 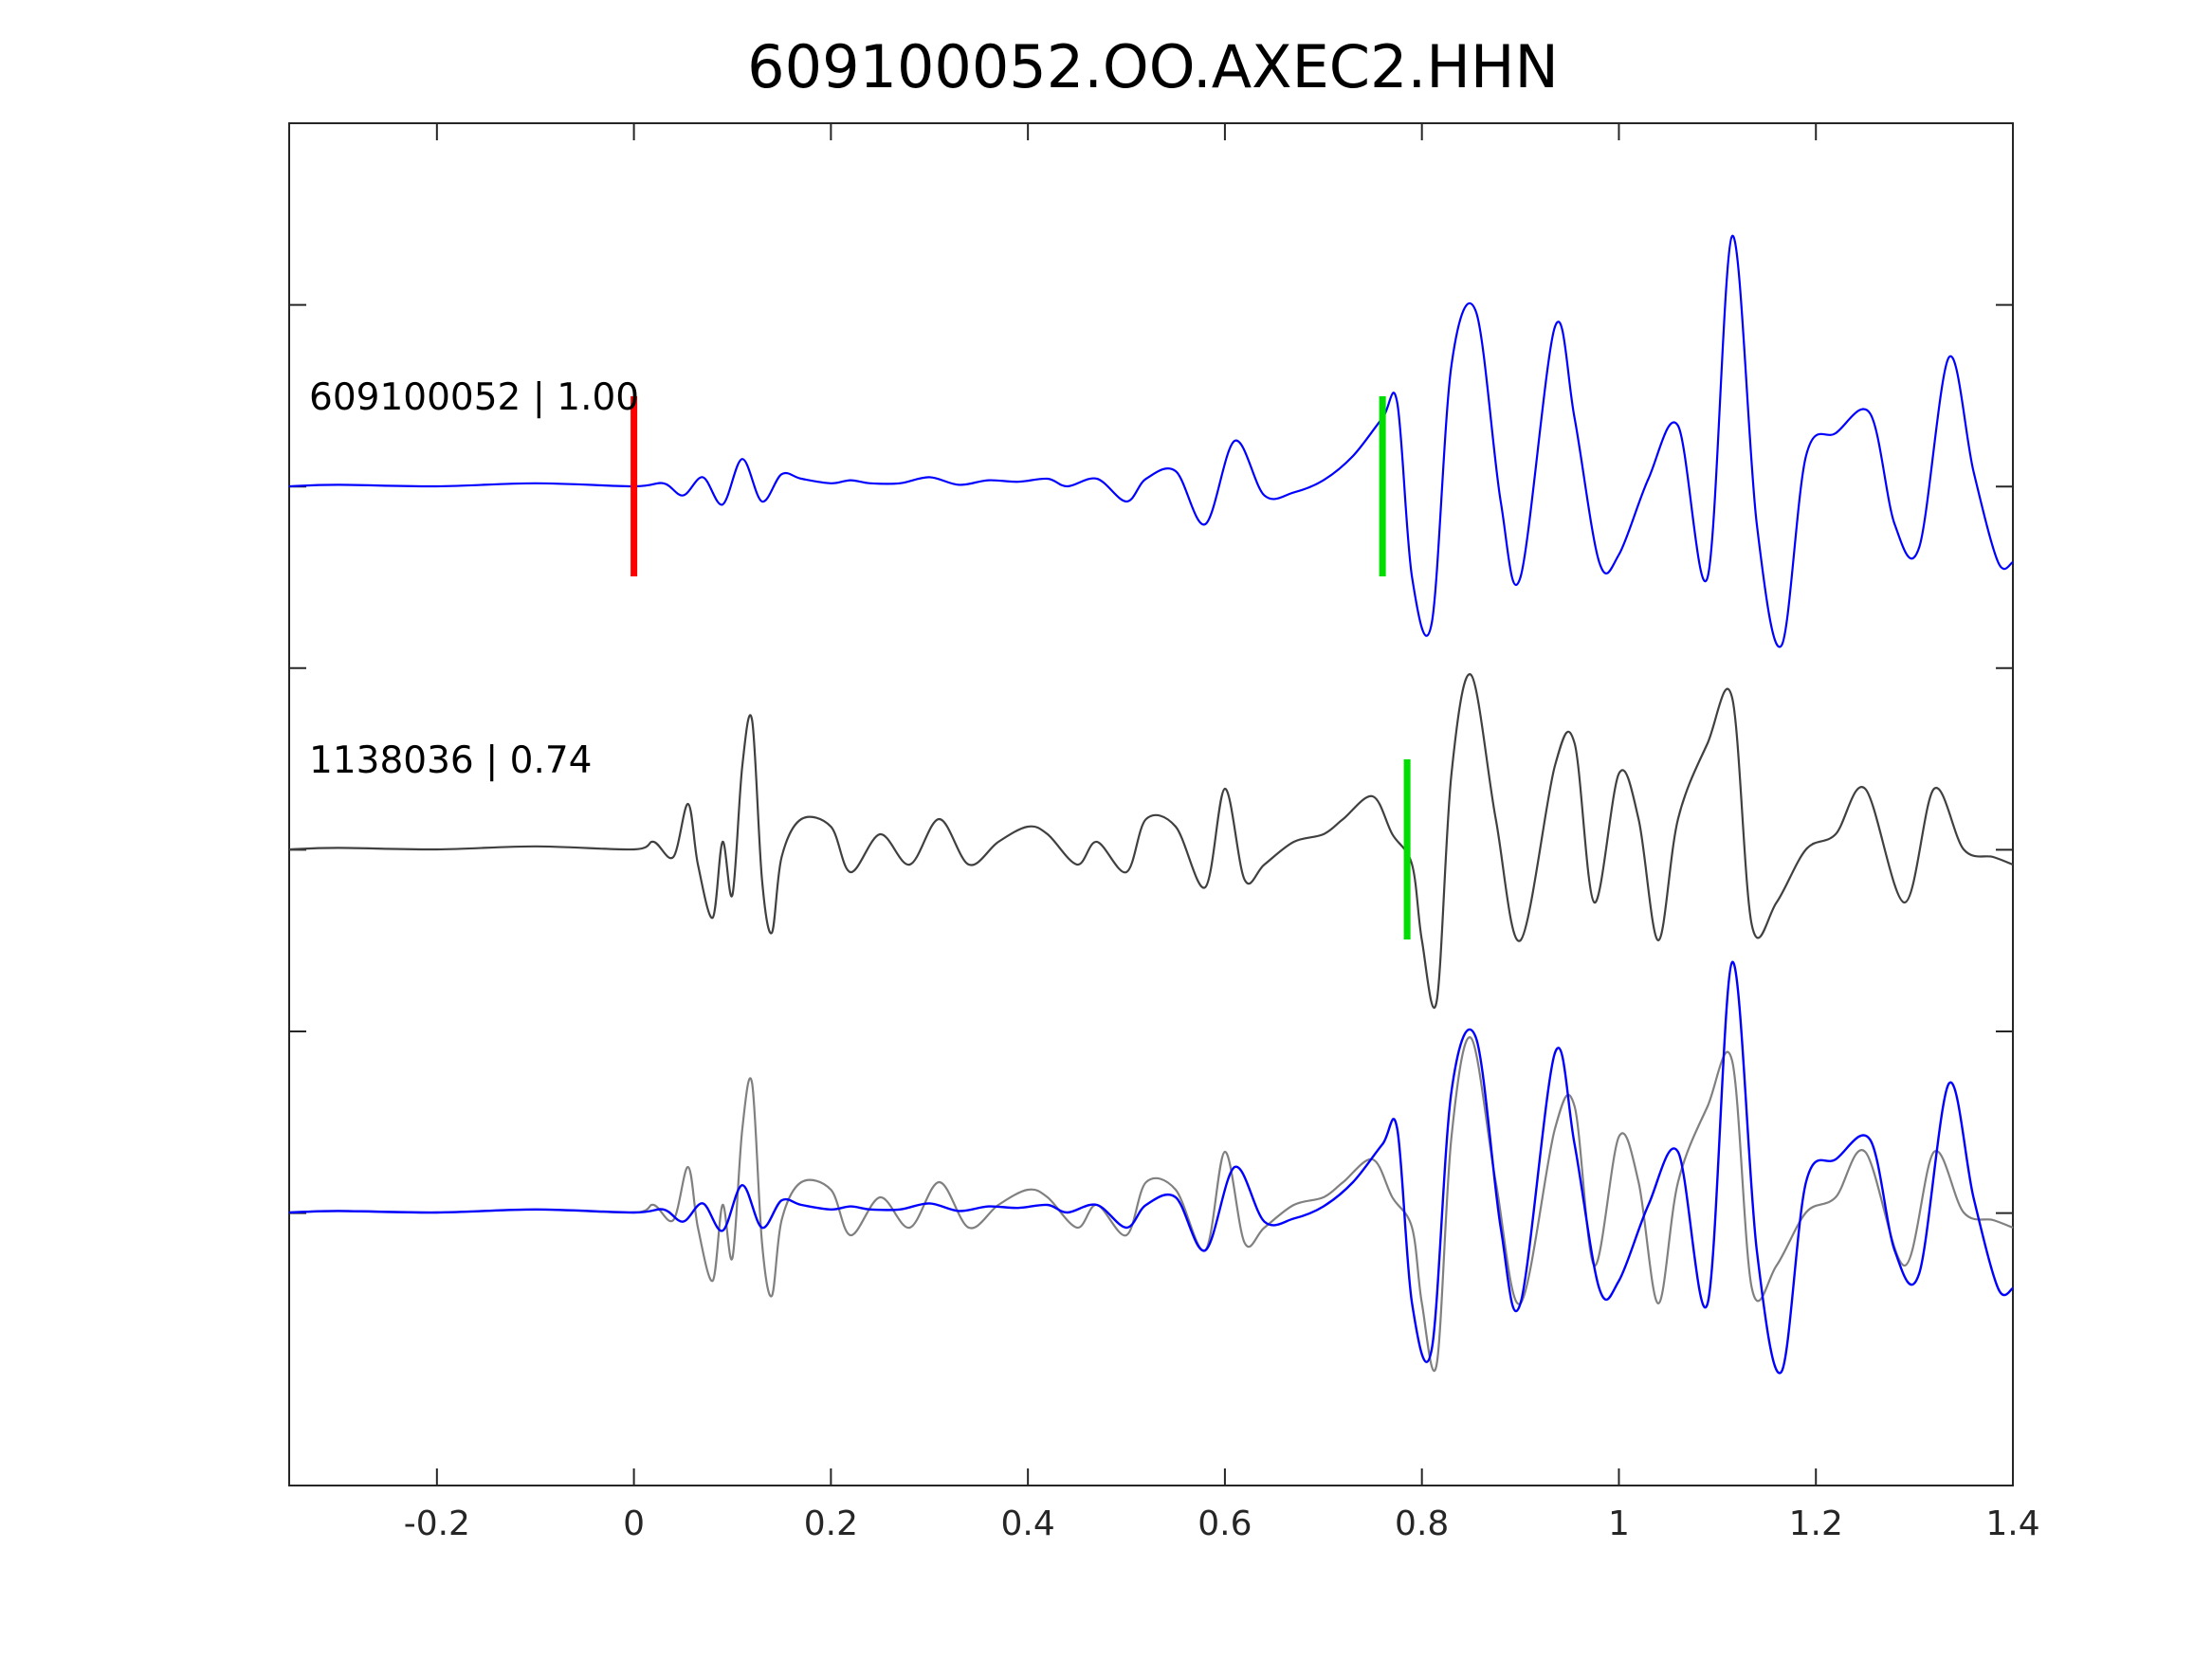 What do you see at coordinates (474, 397) in the screenshot?
I see `trace-label-master: 609100052 | 1.00` at bounding box center [474, 397].